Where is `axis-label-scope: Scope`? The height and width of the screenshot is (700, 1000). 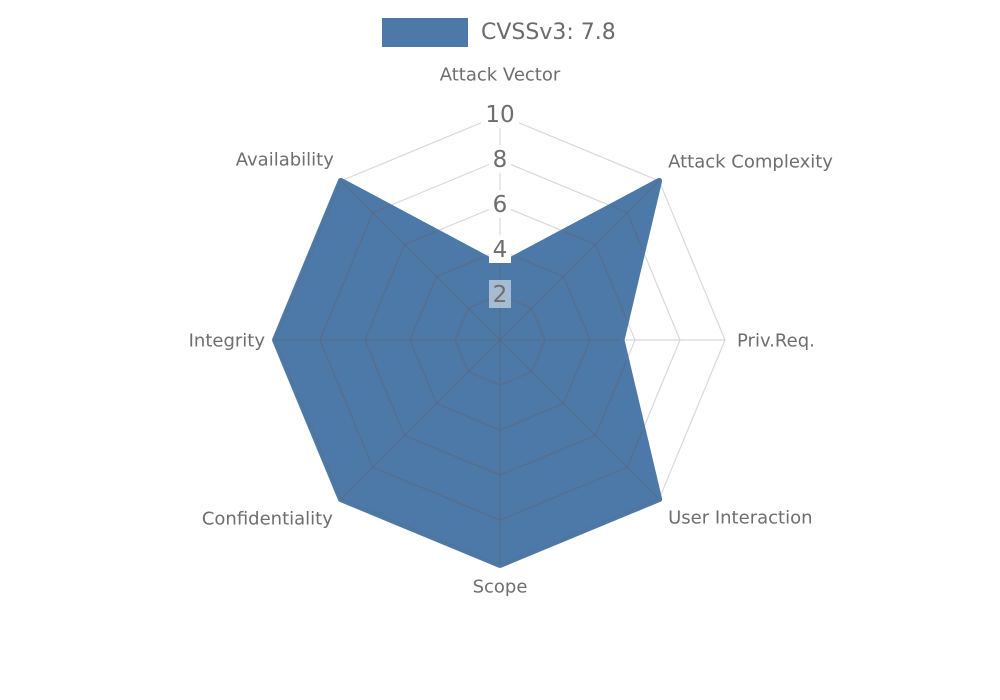 axis-label-scope: Scope is located at coordinates (500, 587).